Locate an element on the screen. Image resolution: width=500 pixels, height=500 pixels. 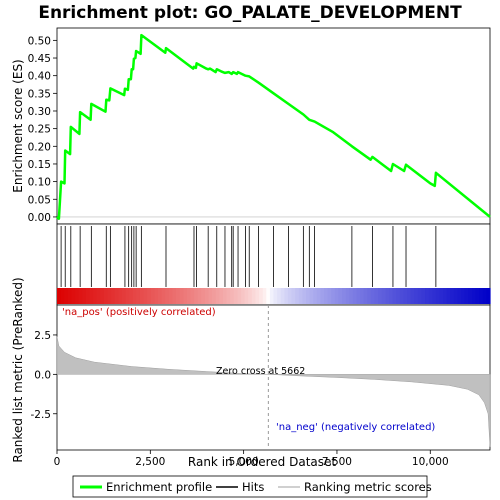
legend-frame is located at coordinates (250, 486).